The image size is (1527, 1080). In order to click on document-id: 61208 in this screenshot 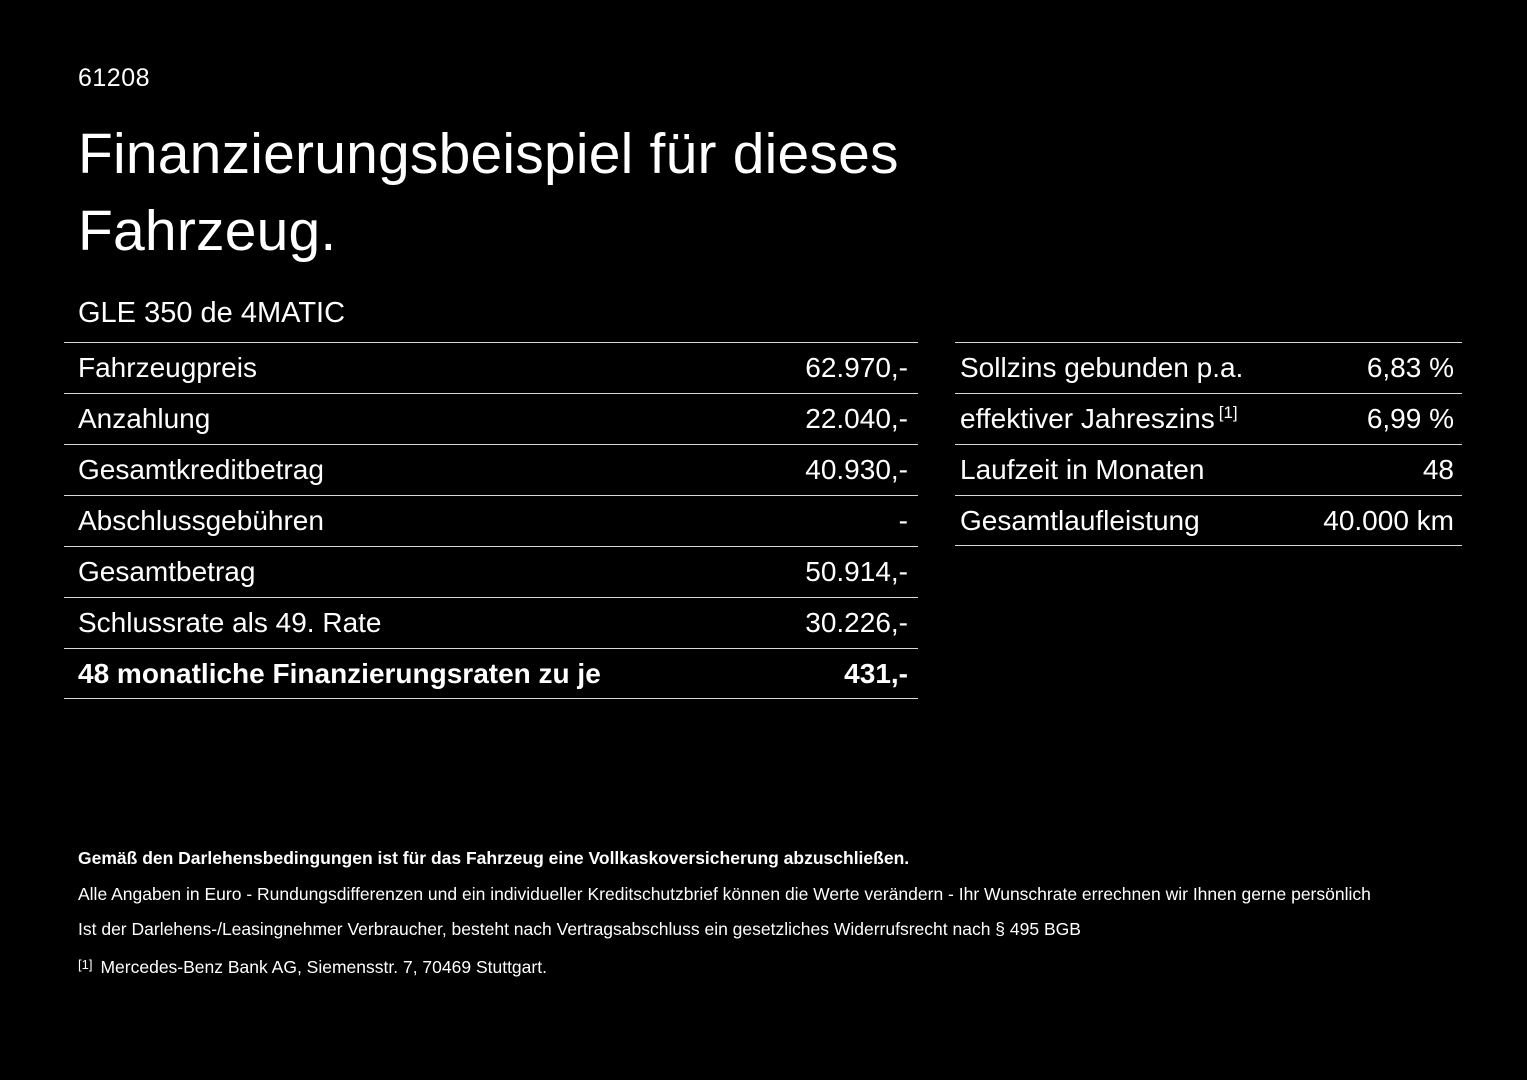, I will do `click(114, 78)`.